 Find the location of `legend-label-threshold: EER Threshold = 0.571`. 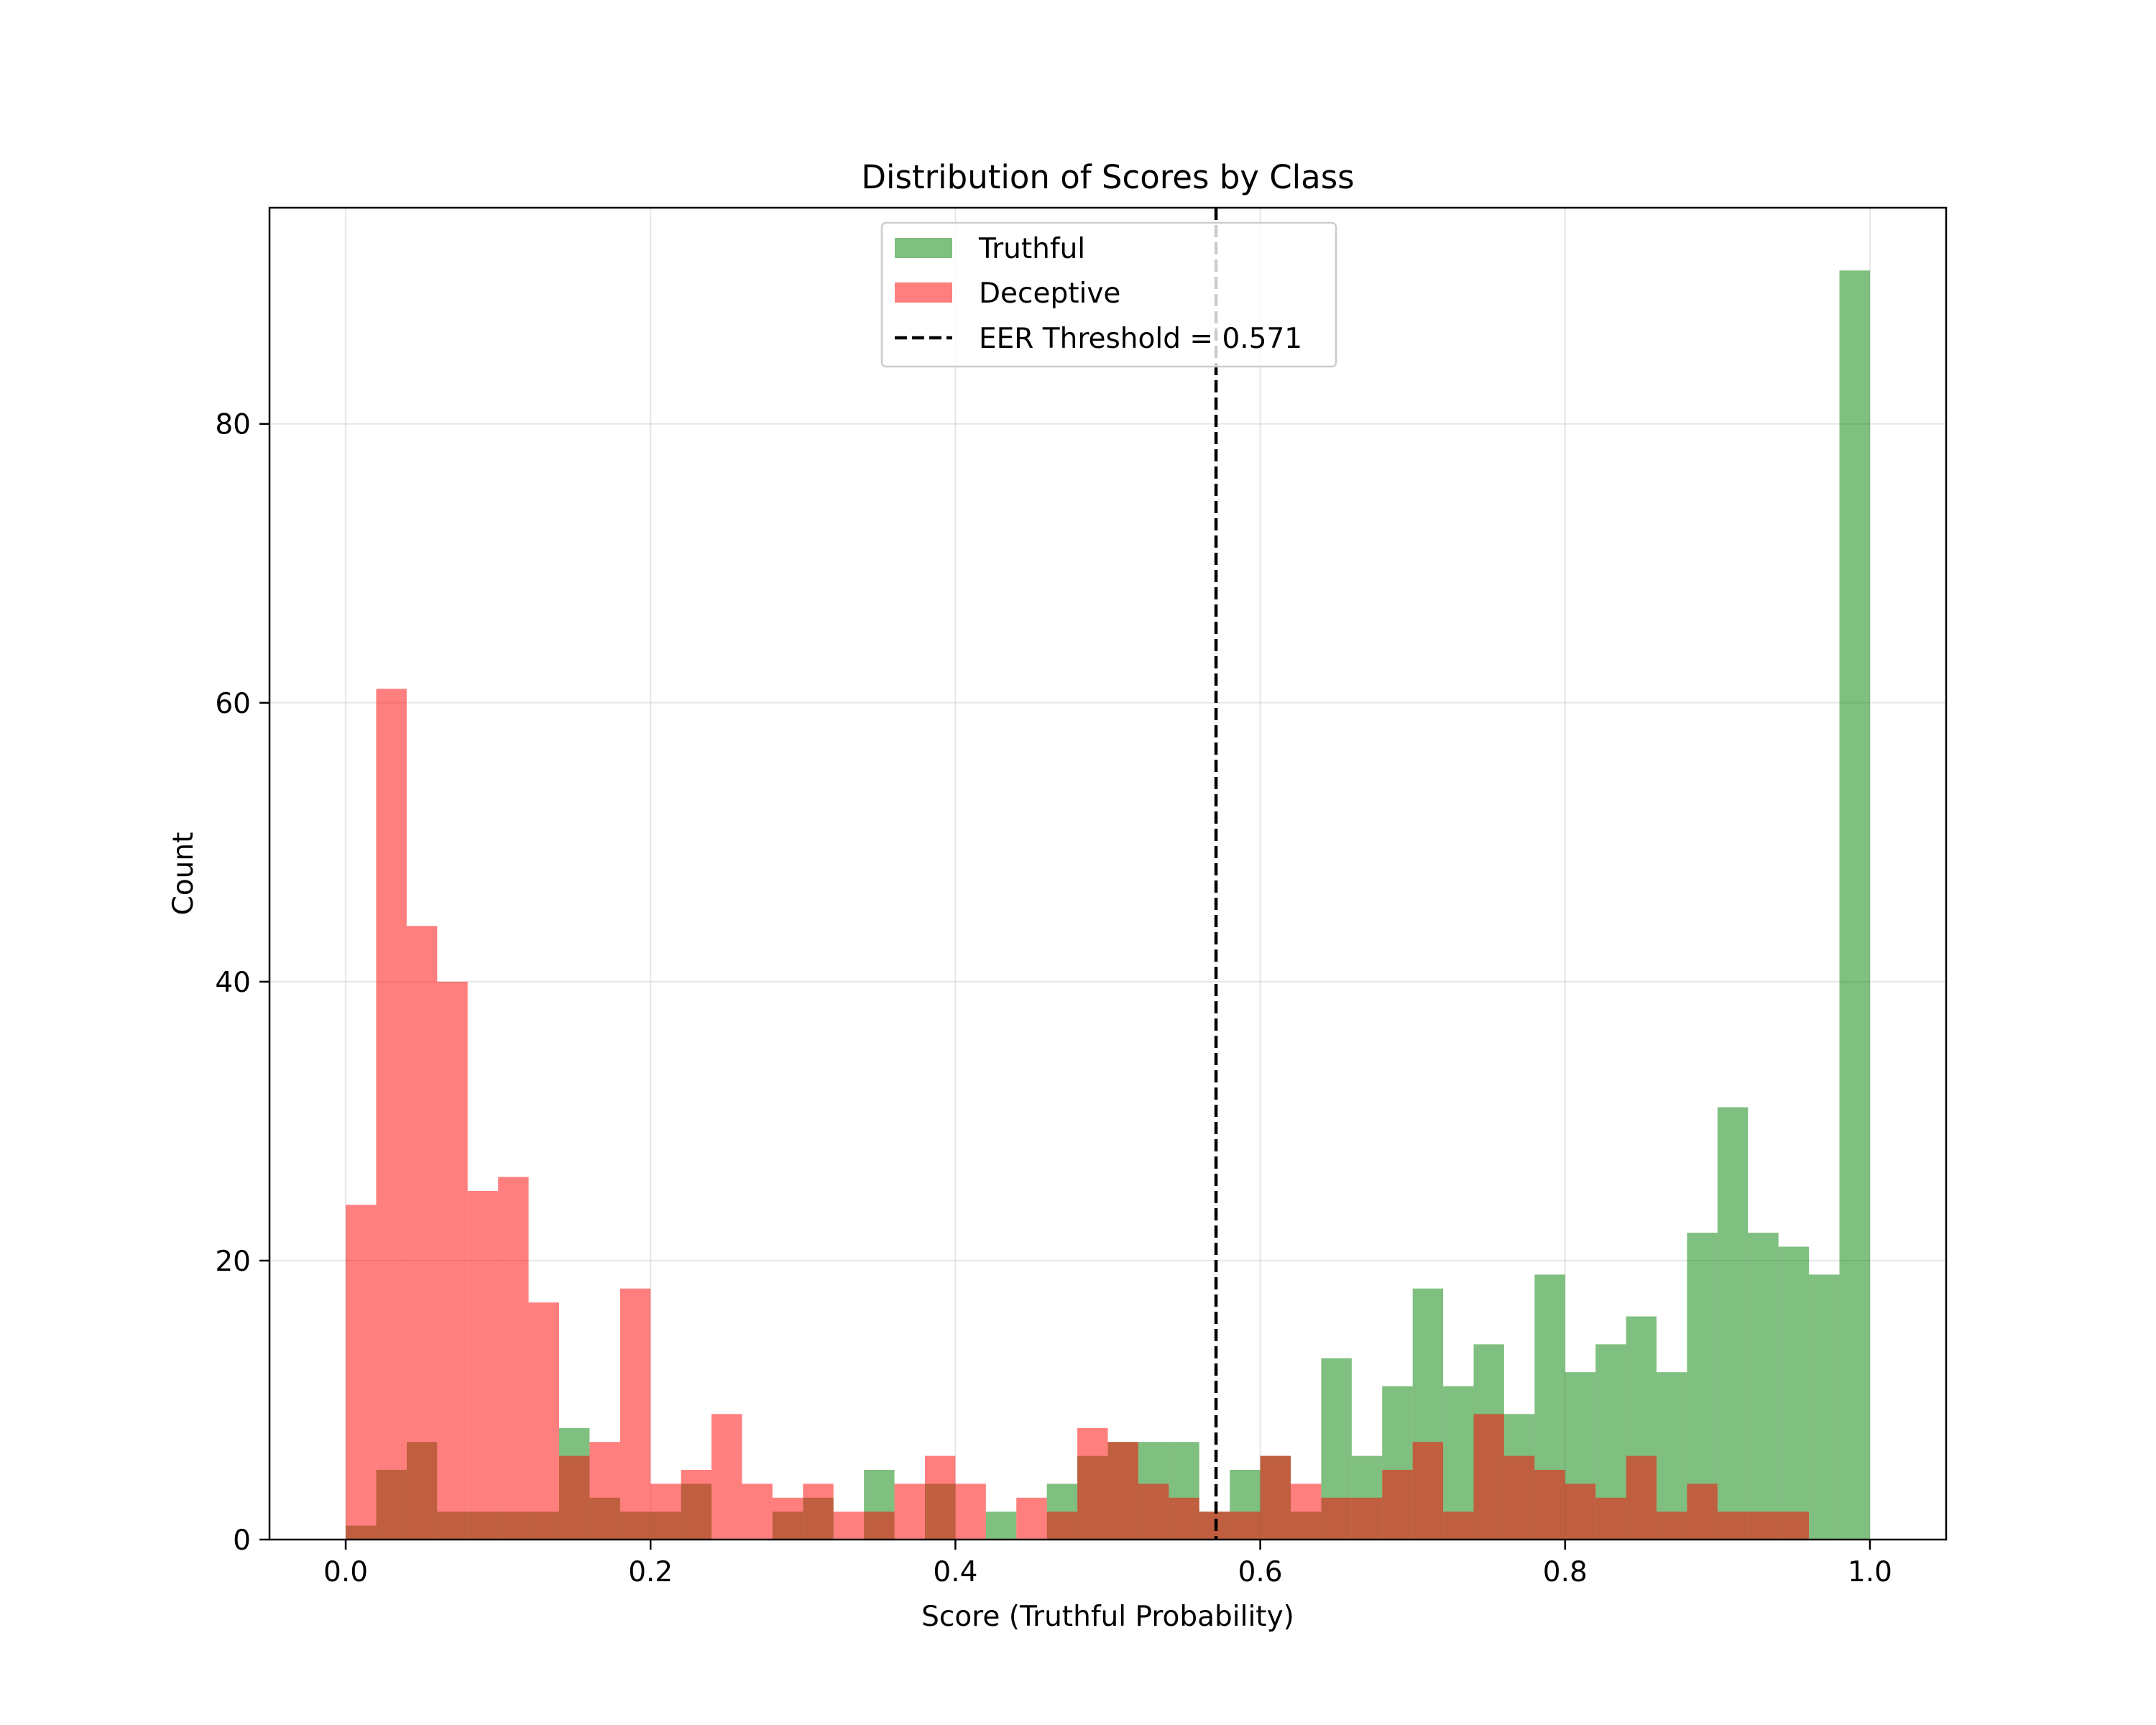

legend-label-threshold: EER Threshold = 0.571 is located at coordinates (1140, 339).